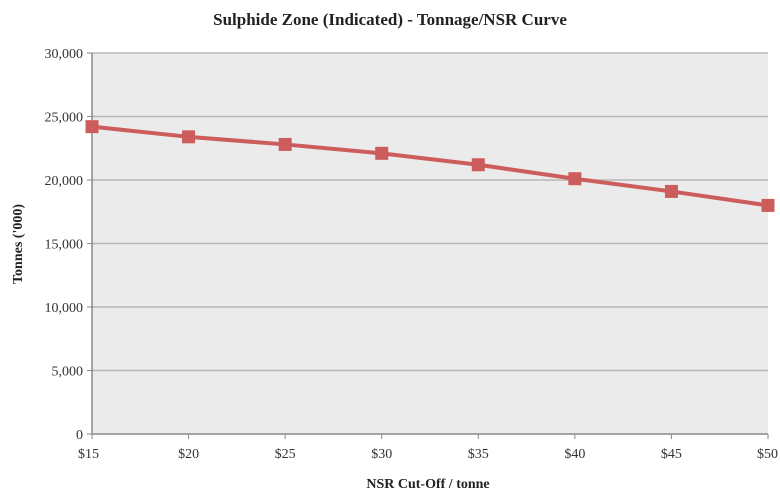  I want to click on y-tick-label: 15,000, so click(64, 245).